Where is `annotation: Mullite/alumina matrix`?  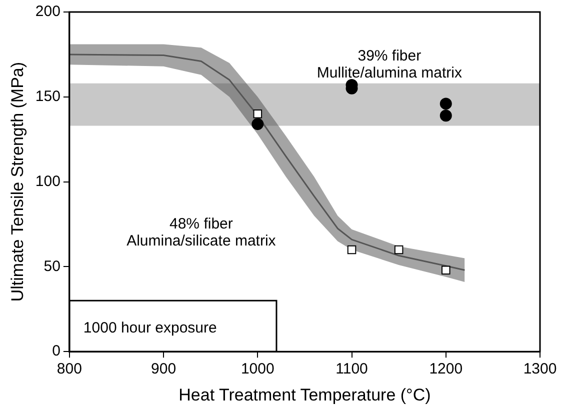
annotation: Mullite/alumina matrix is located at coordinates (389, 73).